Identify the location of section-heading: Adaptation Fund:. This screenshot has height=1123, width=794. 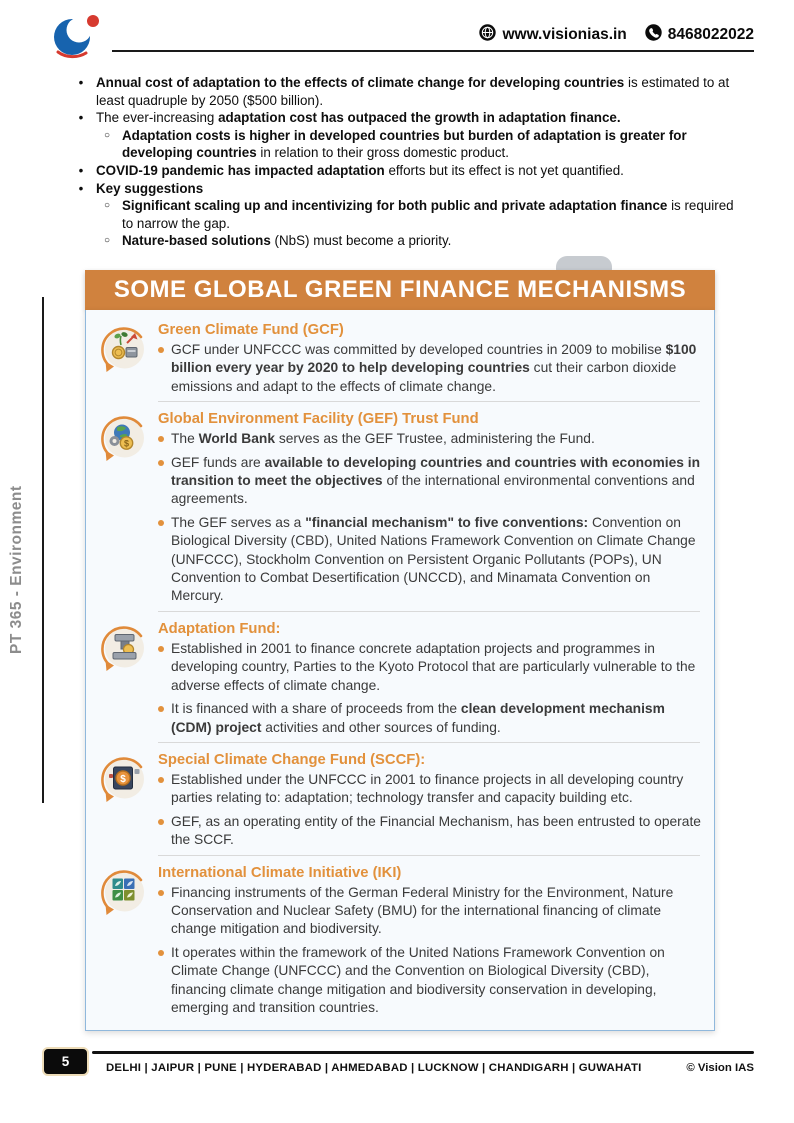
(219, 628).